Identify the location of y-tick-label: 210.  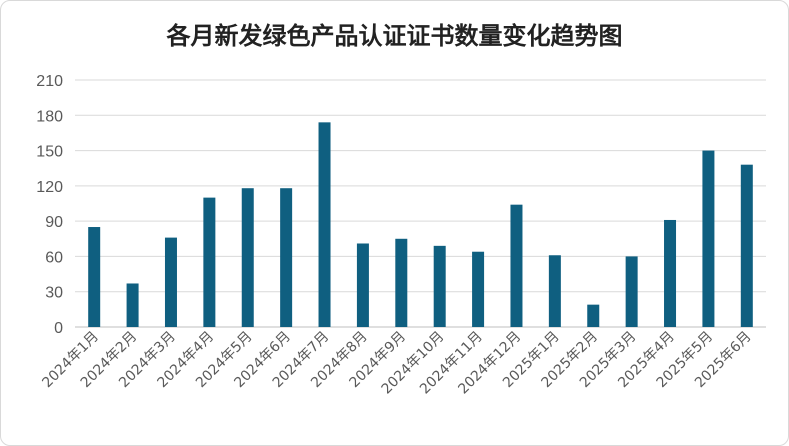
(49, 81).